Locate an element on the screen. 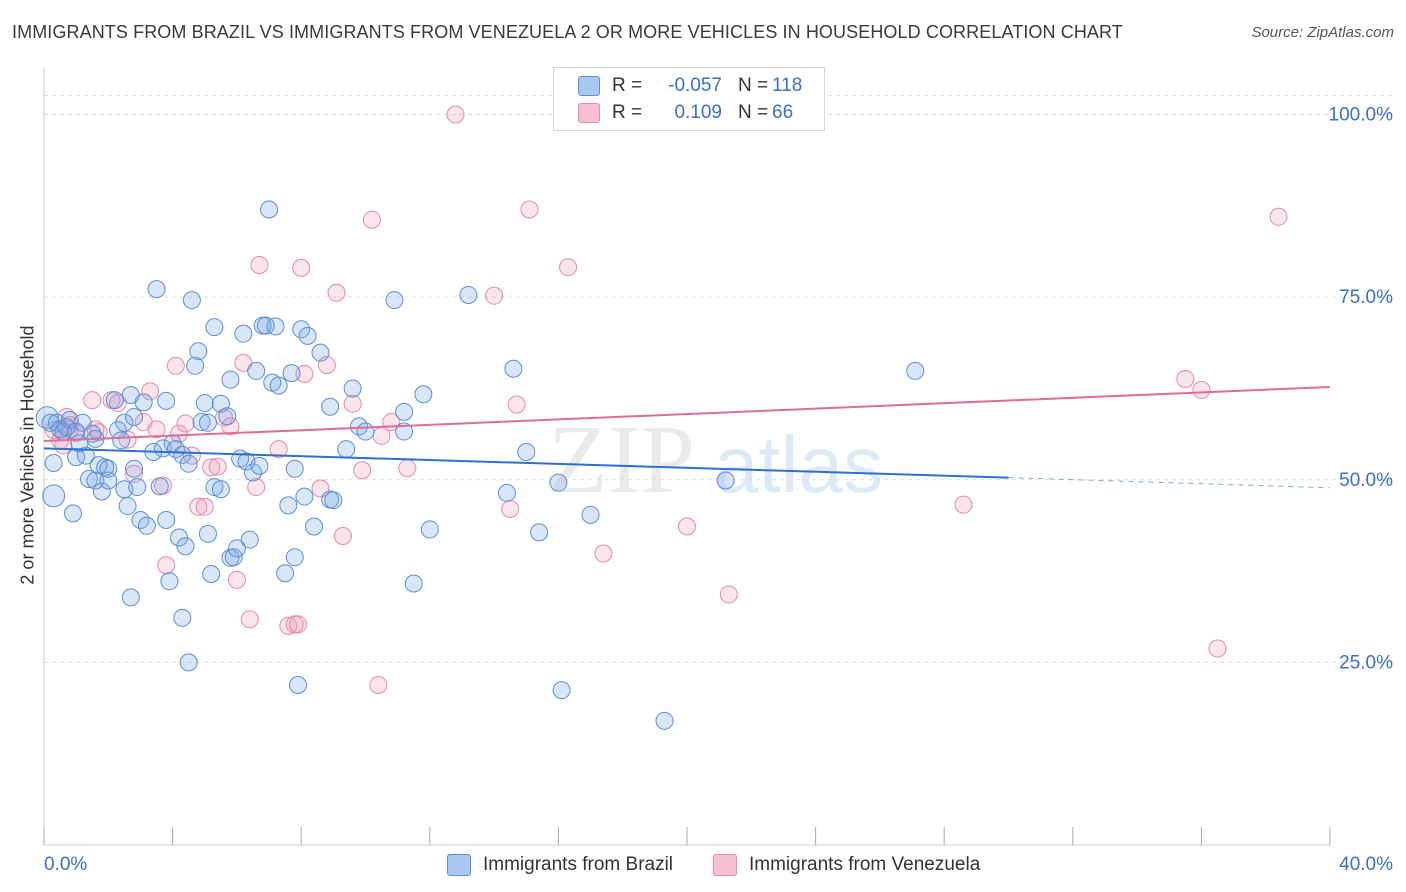 Image resolution: width=1406 pixels, height=892 pixels. trend-lines is located at coordinates (687, 437).